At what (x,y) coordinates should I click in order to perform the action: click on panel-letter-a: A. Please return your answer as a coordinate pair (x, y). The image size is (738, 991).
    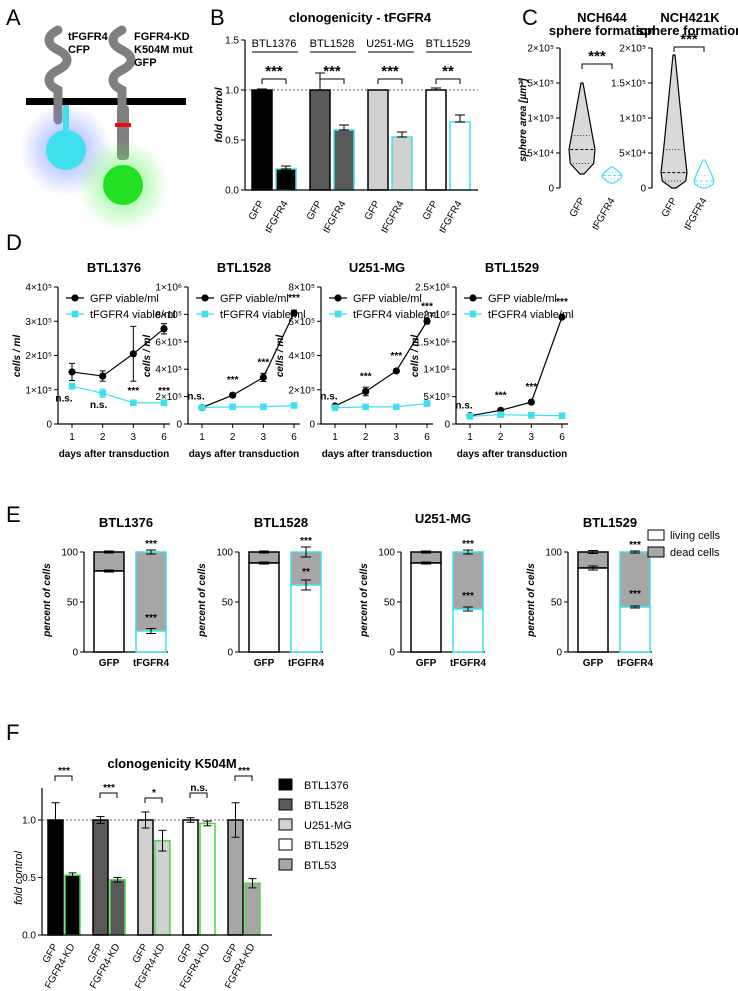
    Looking at the image, I should click on (13, 17).